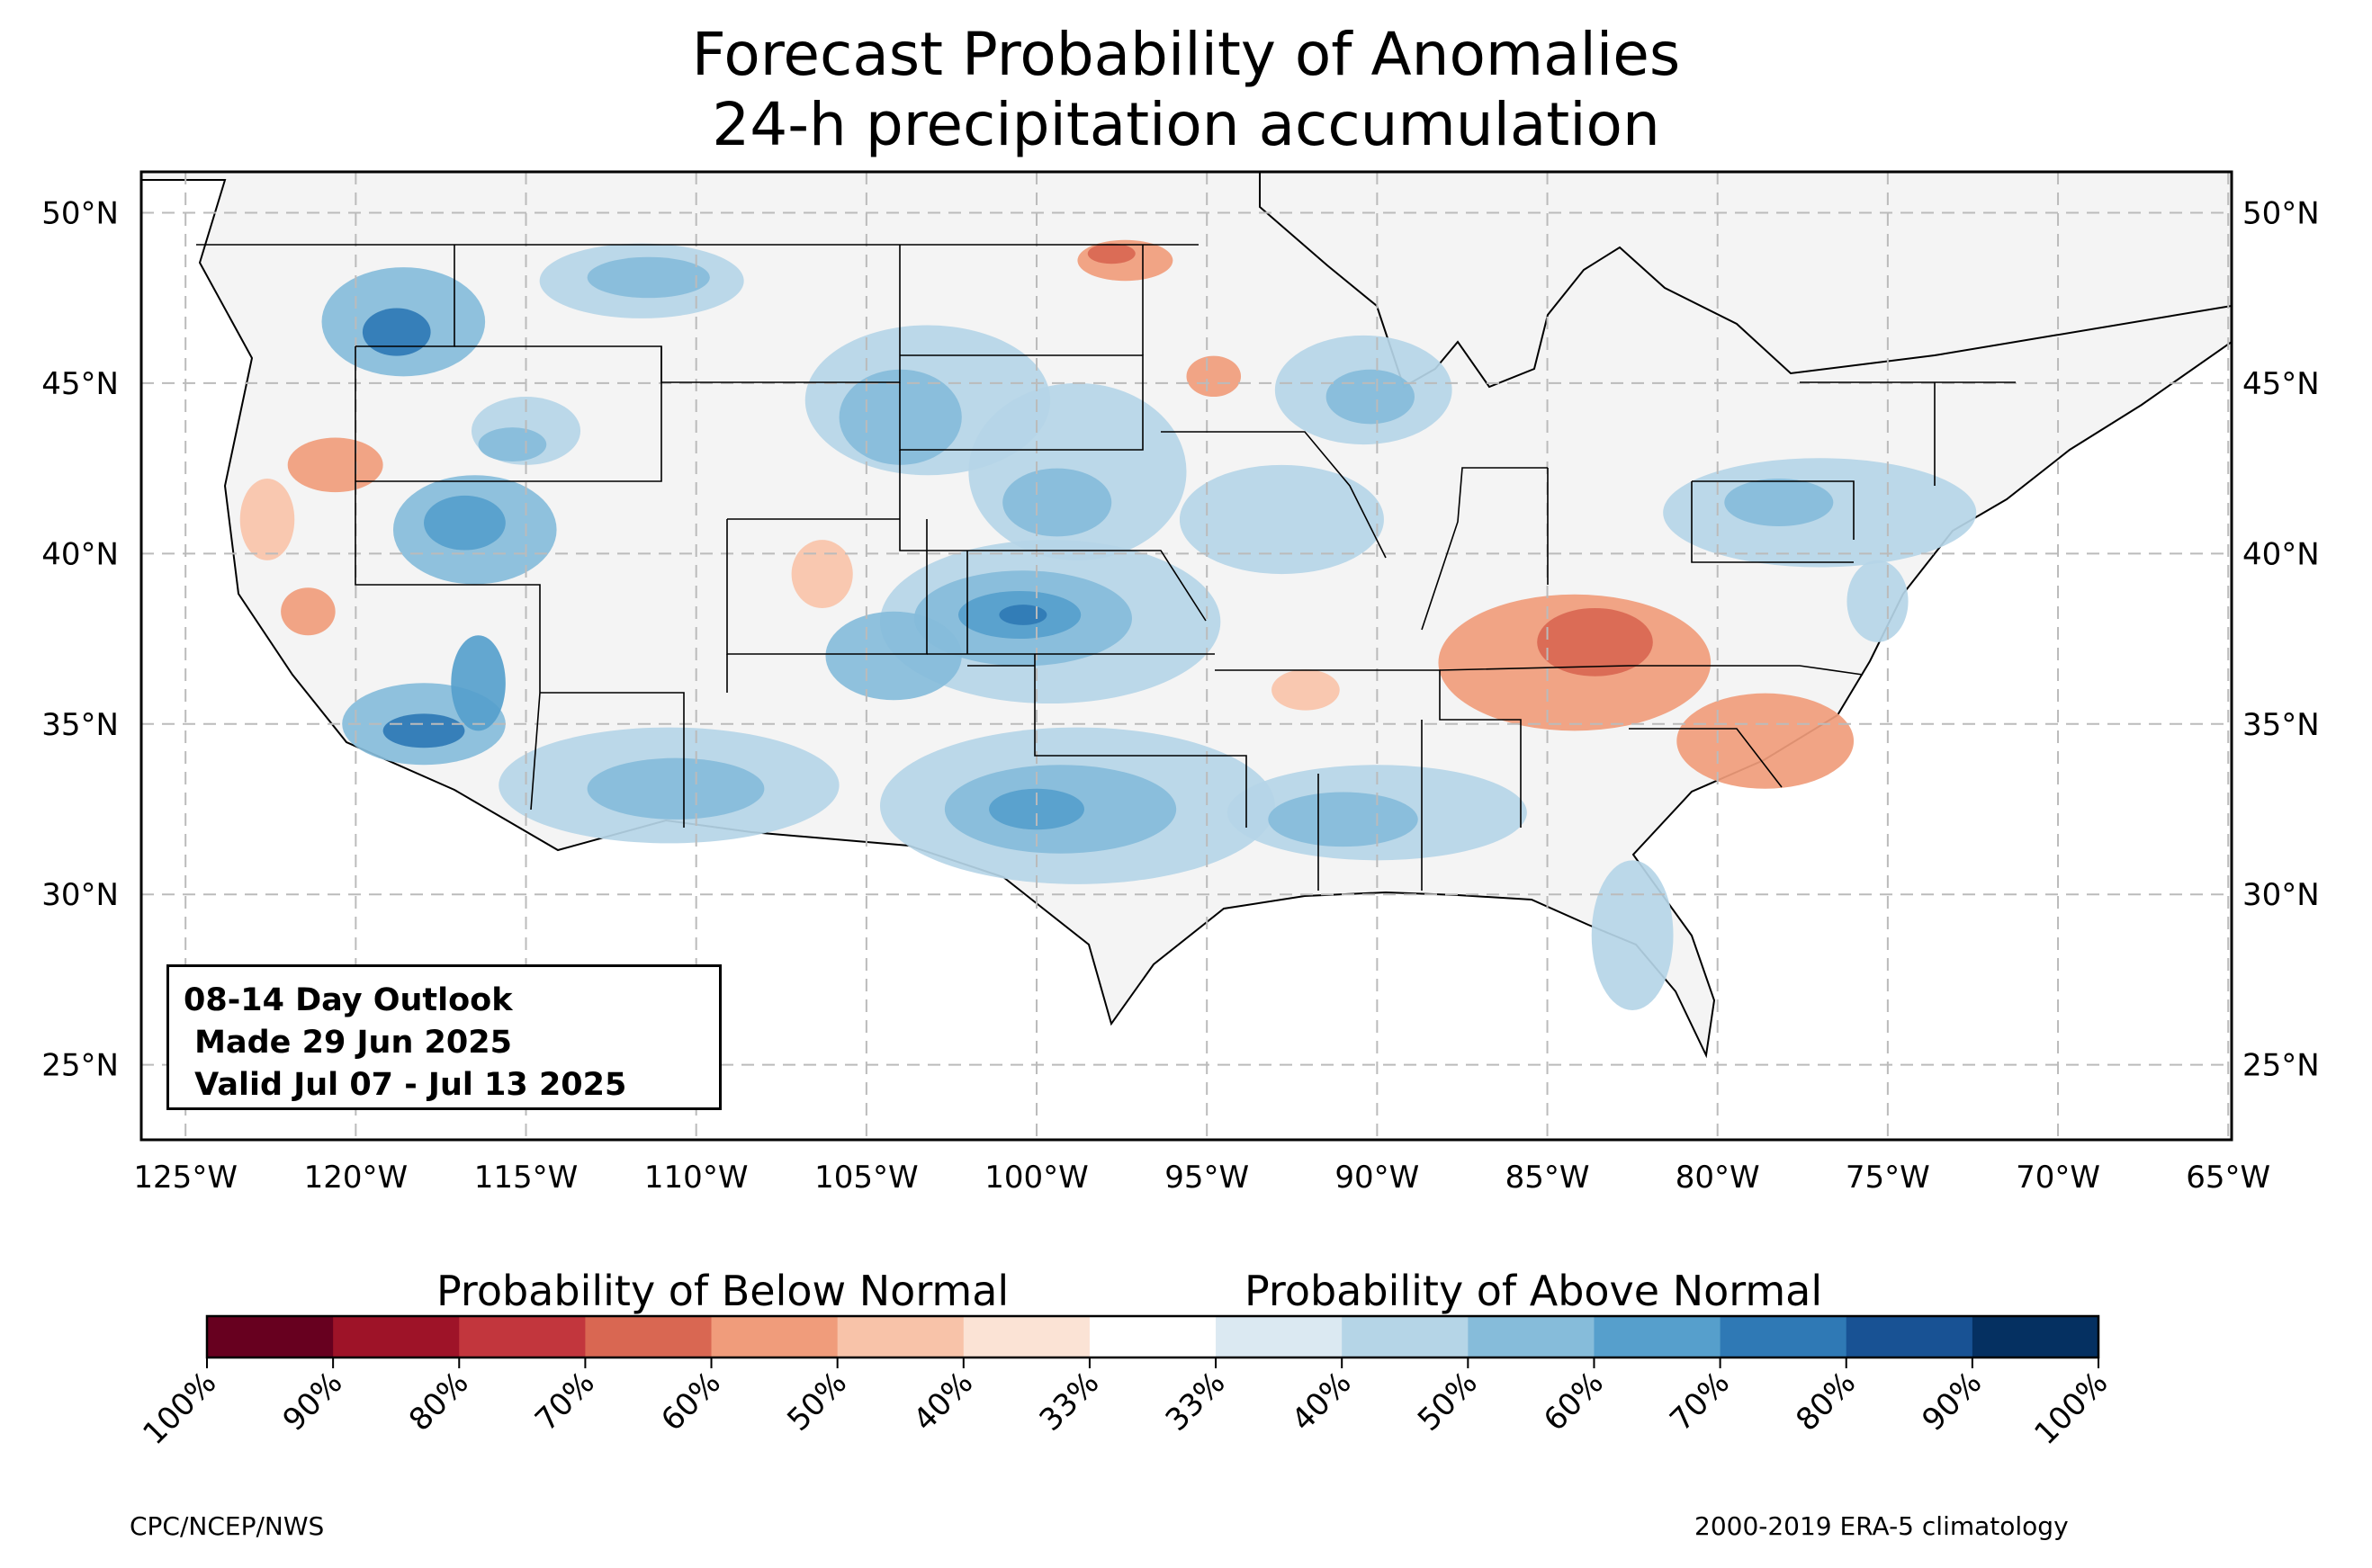 The image size is (2372, 1568). I want to click on chart-subtitle: 24-h precipitation accumulation, so click(1186, 124).